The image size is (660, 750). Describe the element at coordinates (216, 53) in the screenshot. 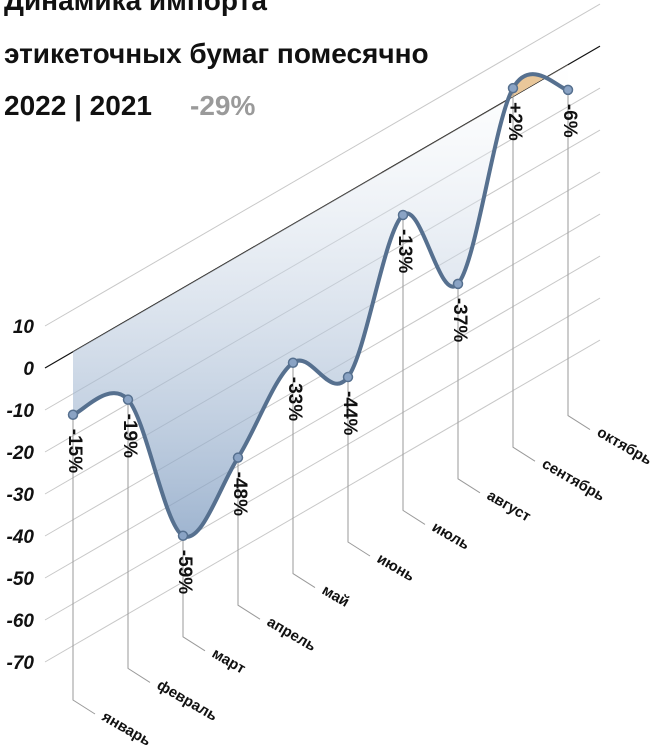

I see `chart-title: этикеточных бумаг помесячно` at that location.